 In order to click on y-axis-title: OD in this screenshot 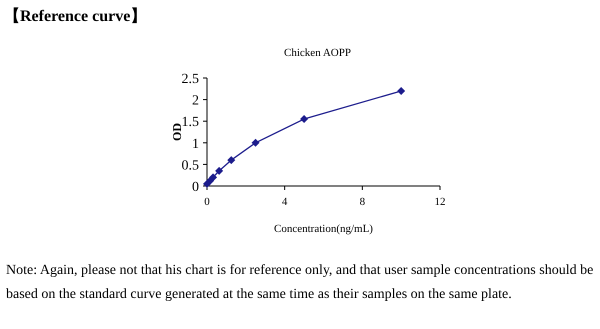, I will do `click(177, 131)`.